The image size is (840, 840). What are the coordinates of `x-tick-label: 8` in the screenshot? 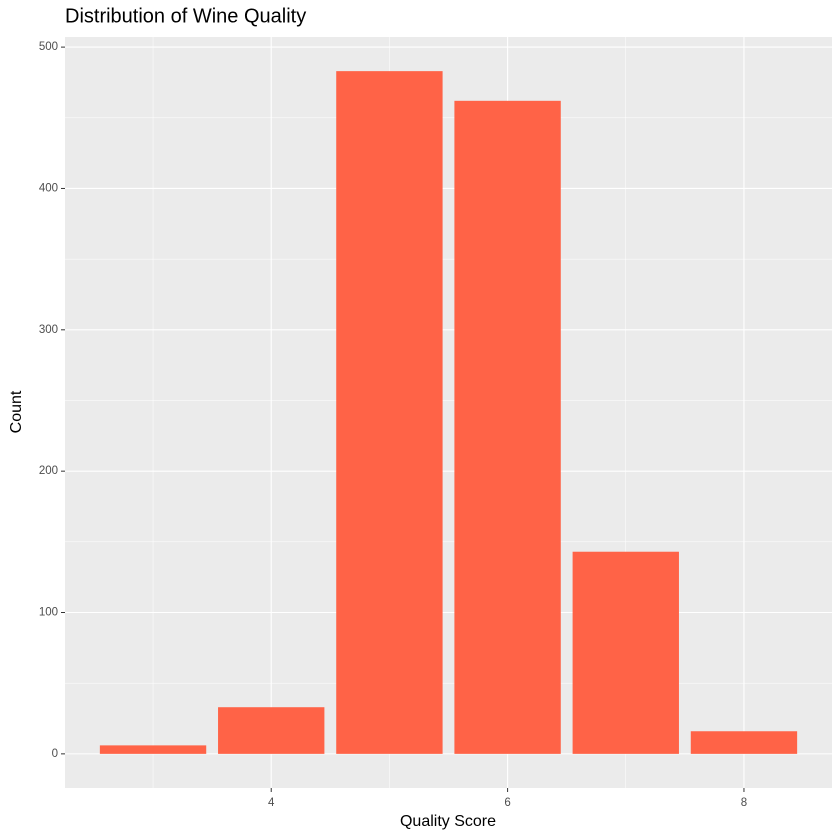 It's located at (744, 803).